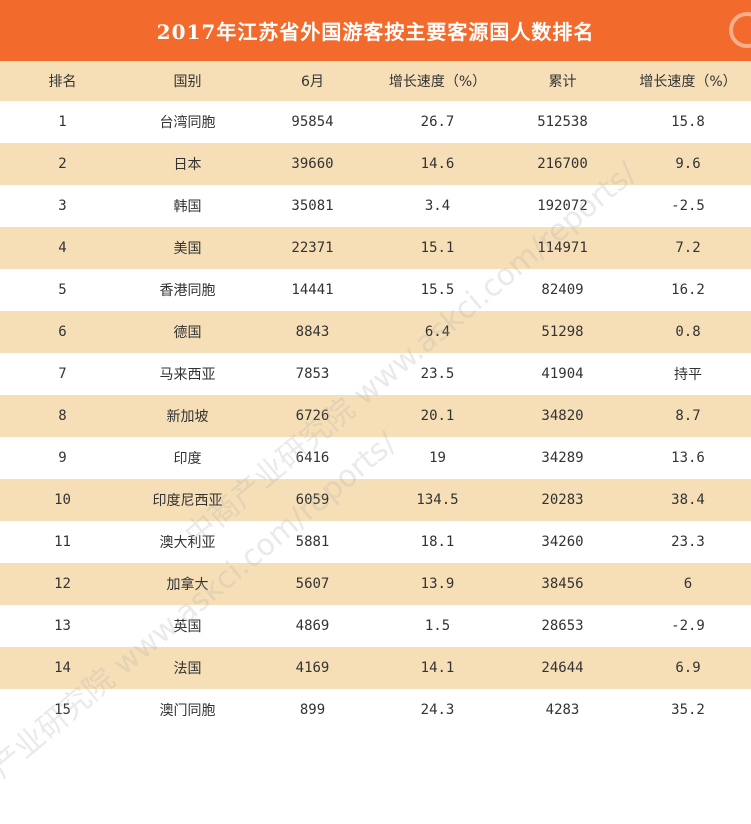 Image resolution: width=751 pixels, height=824 pixels. I want to click on table-cell: 23.5, so click(437, 374).